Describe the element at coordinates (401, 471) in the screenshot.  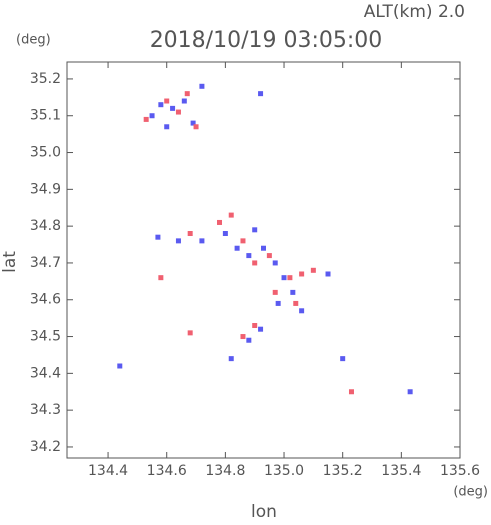
I see `x-tick-label: 135.4` at that location.